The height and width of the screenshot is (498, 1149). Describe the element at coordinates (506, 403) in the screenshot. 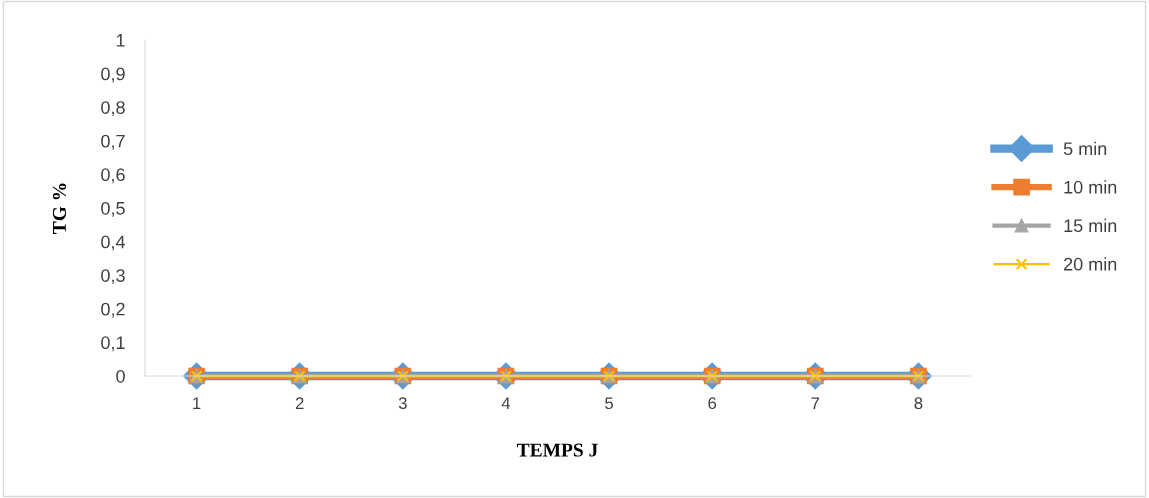

I see `x-tick-label: 4` at that location.